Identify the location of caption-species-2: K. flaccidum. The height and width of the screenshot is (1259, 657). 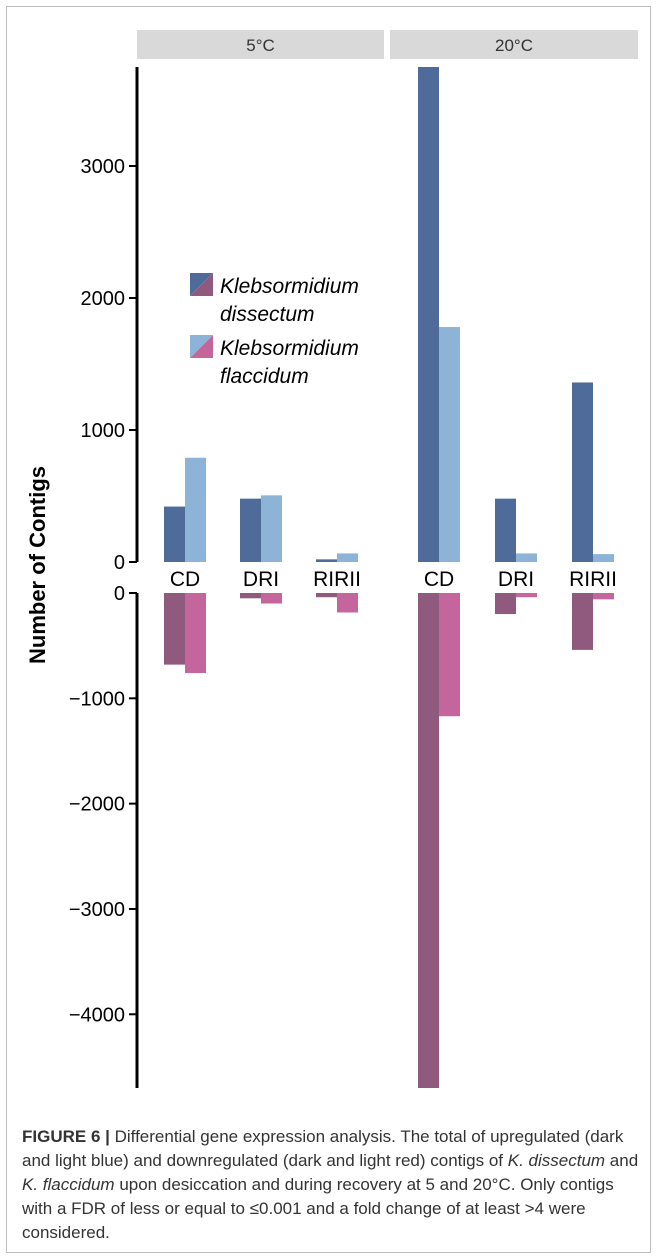
(68, 1184).